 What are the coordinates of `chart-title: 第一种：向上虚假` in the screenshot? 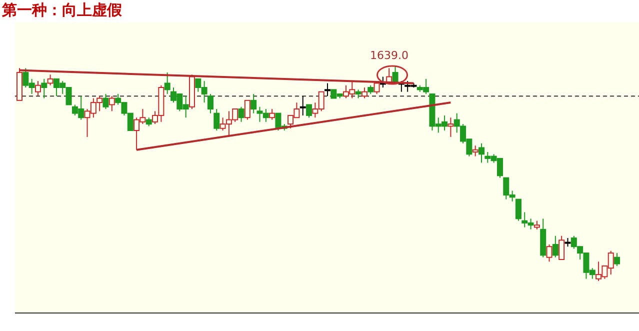 It's located at (62, 10).